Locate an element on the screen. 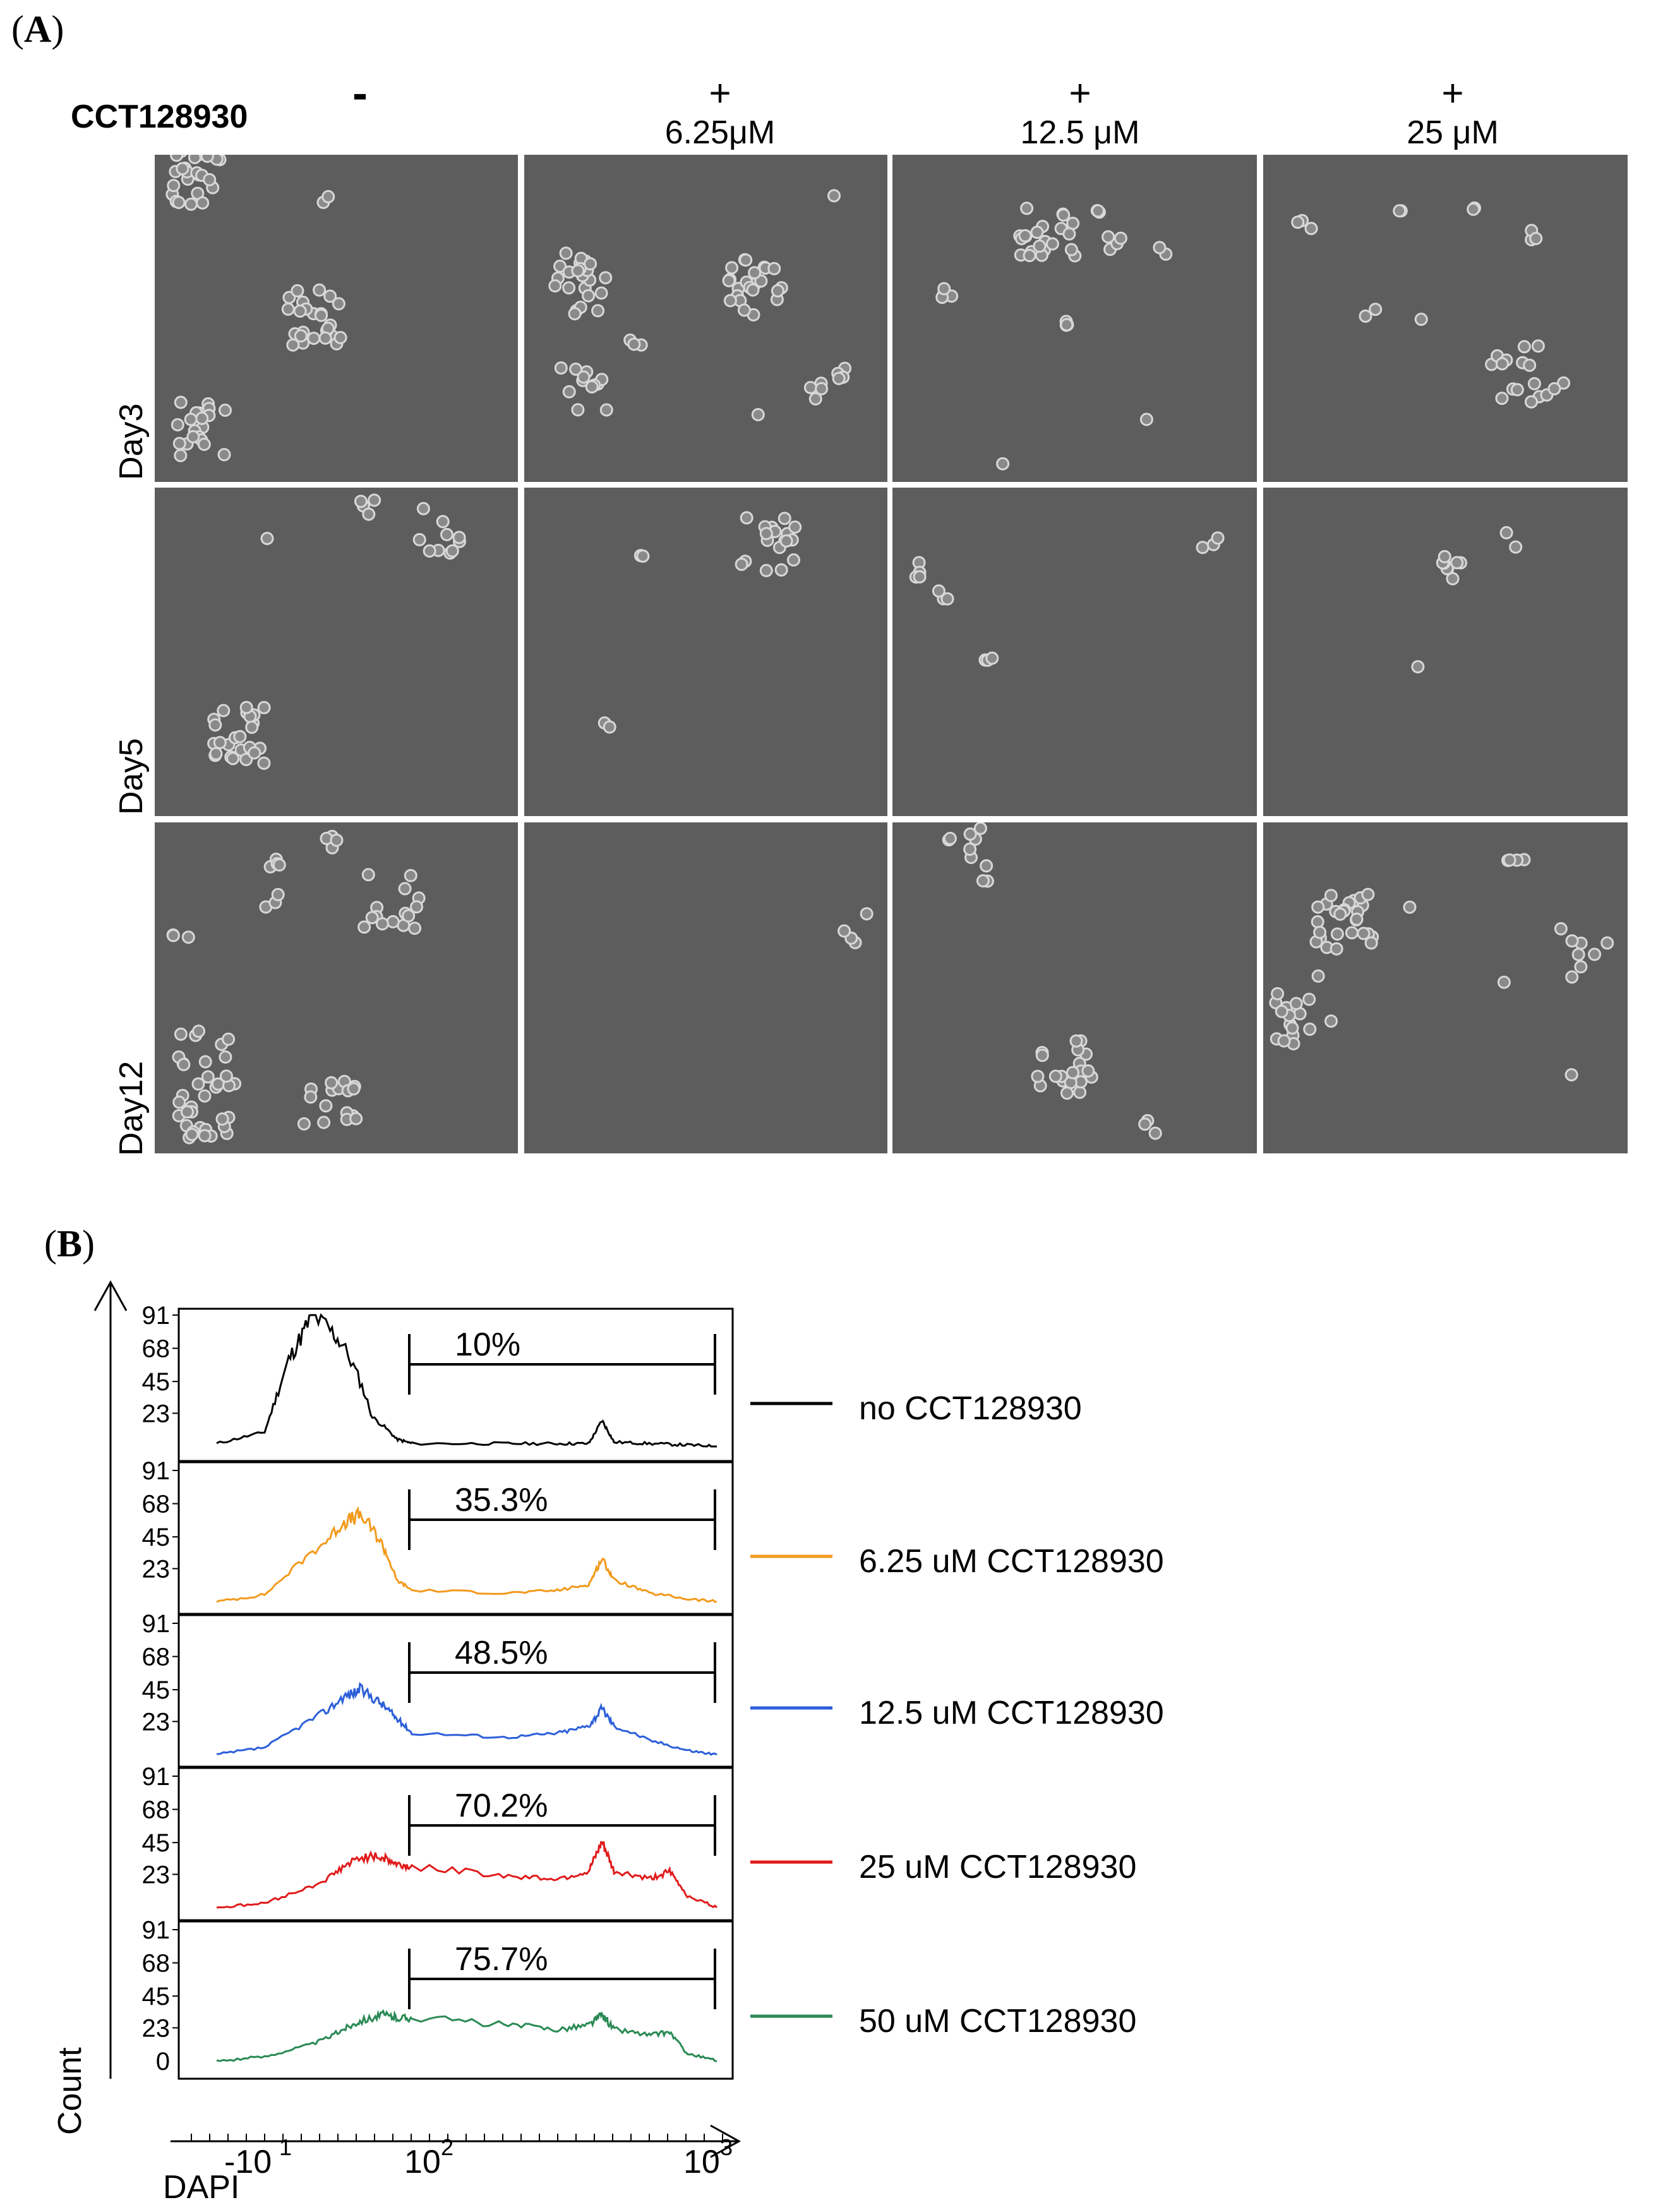 The height and width of the screenshot is (2212, 1663). x-axis-arrowhead is located at coordinates (725, 2141).